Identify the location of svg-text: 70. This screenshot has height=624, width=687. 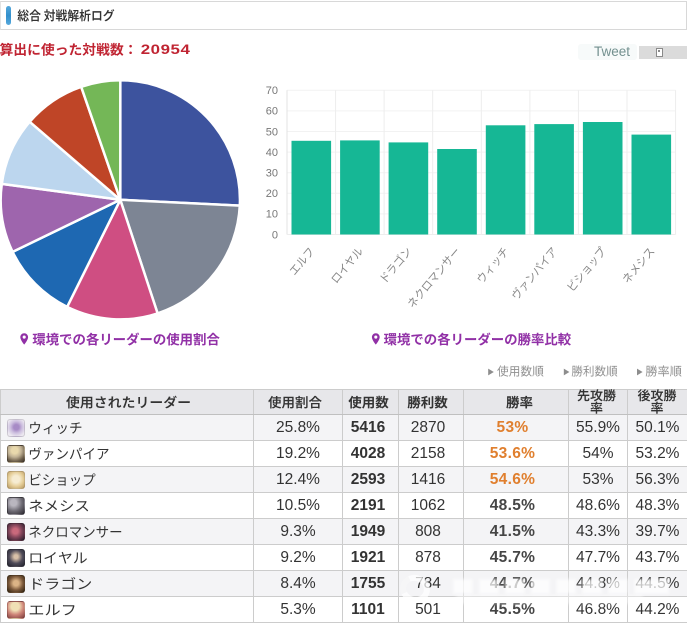
(272, 91).